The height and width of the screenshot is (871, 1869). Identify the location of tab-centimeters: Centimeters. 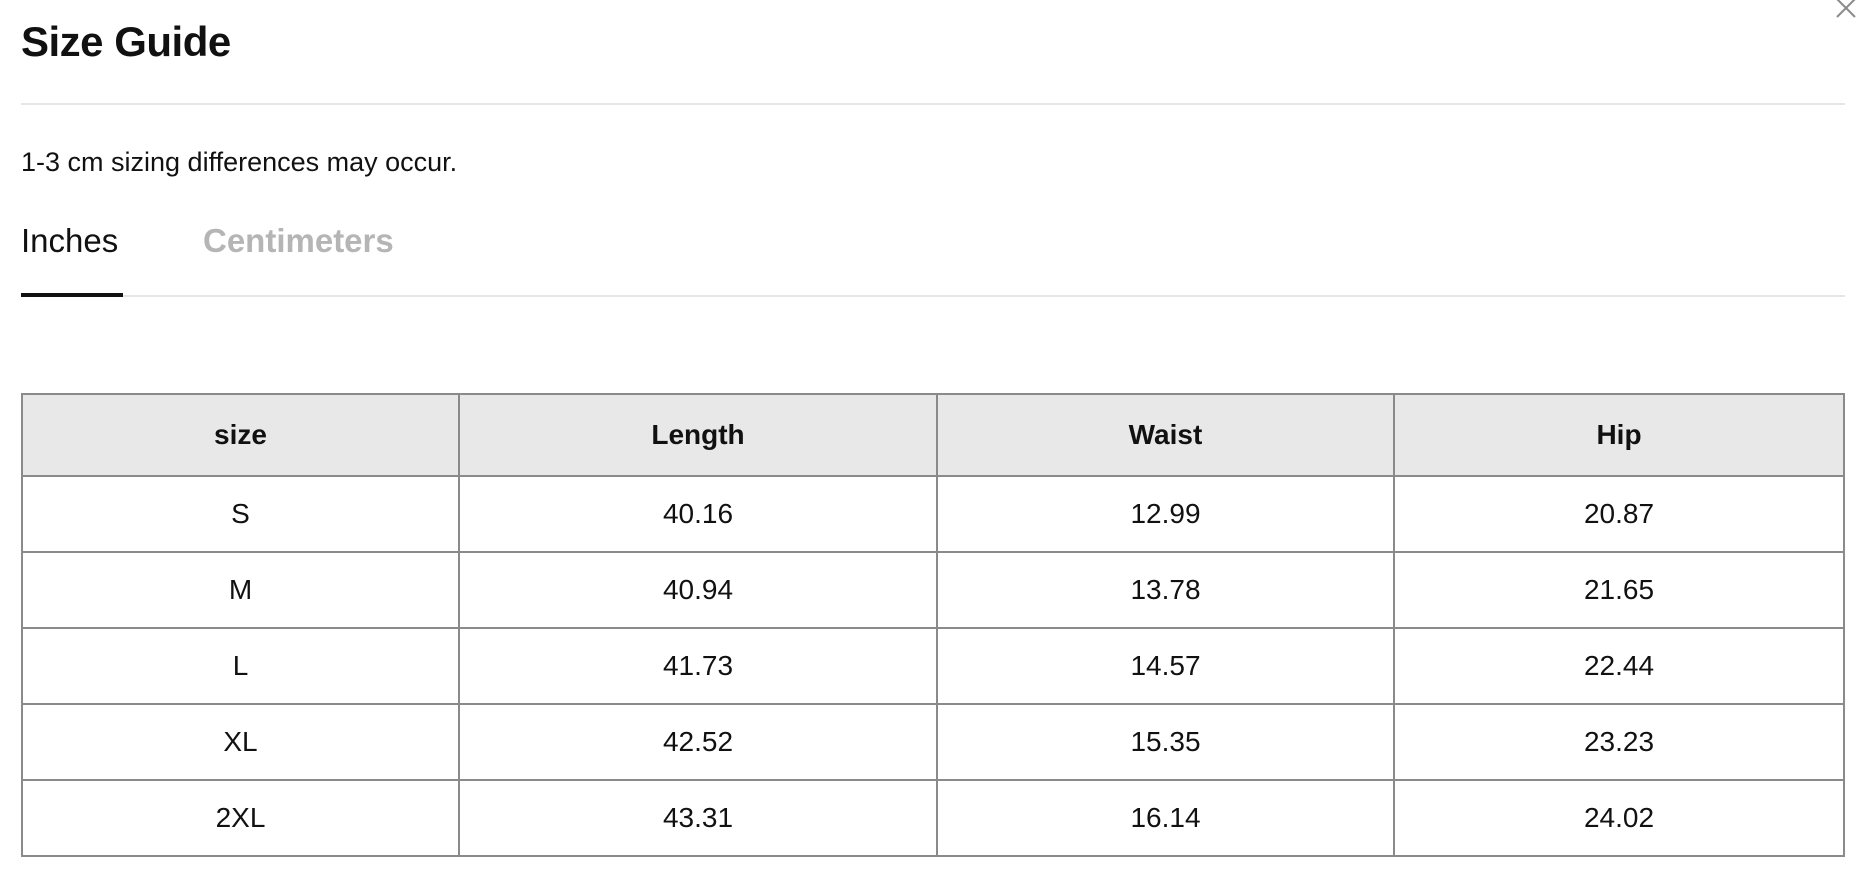
(298, 240).